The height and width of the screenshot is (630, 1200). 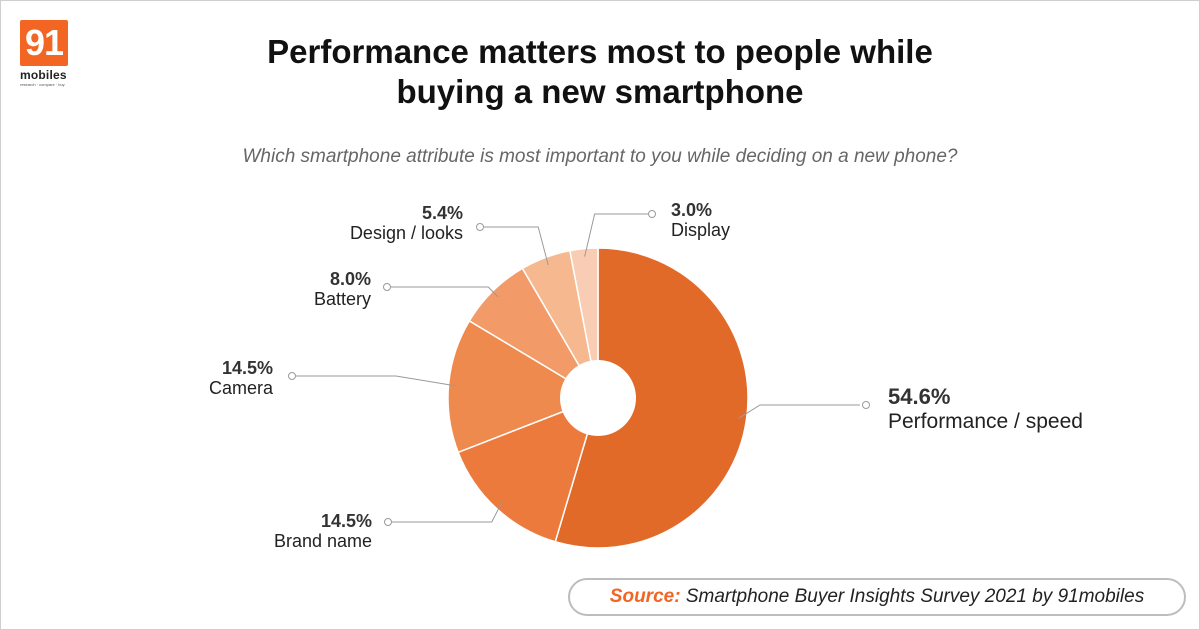 I want to click on value-label-1: 54.6%, so click(x=919, y=396).